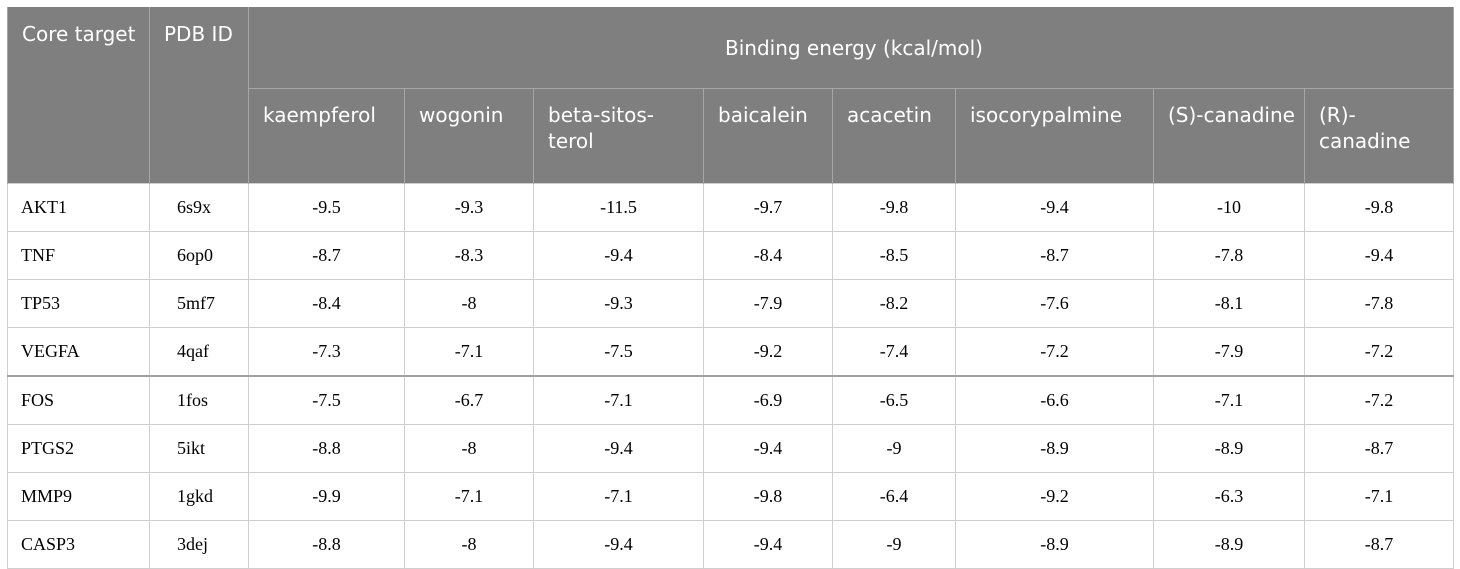  I want to click on cell-pdb-id: 1gkd, so click(199, 496).